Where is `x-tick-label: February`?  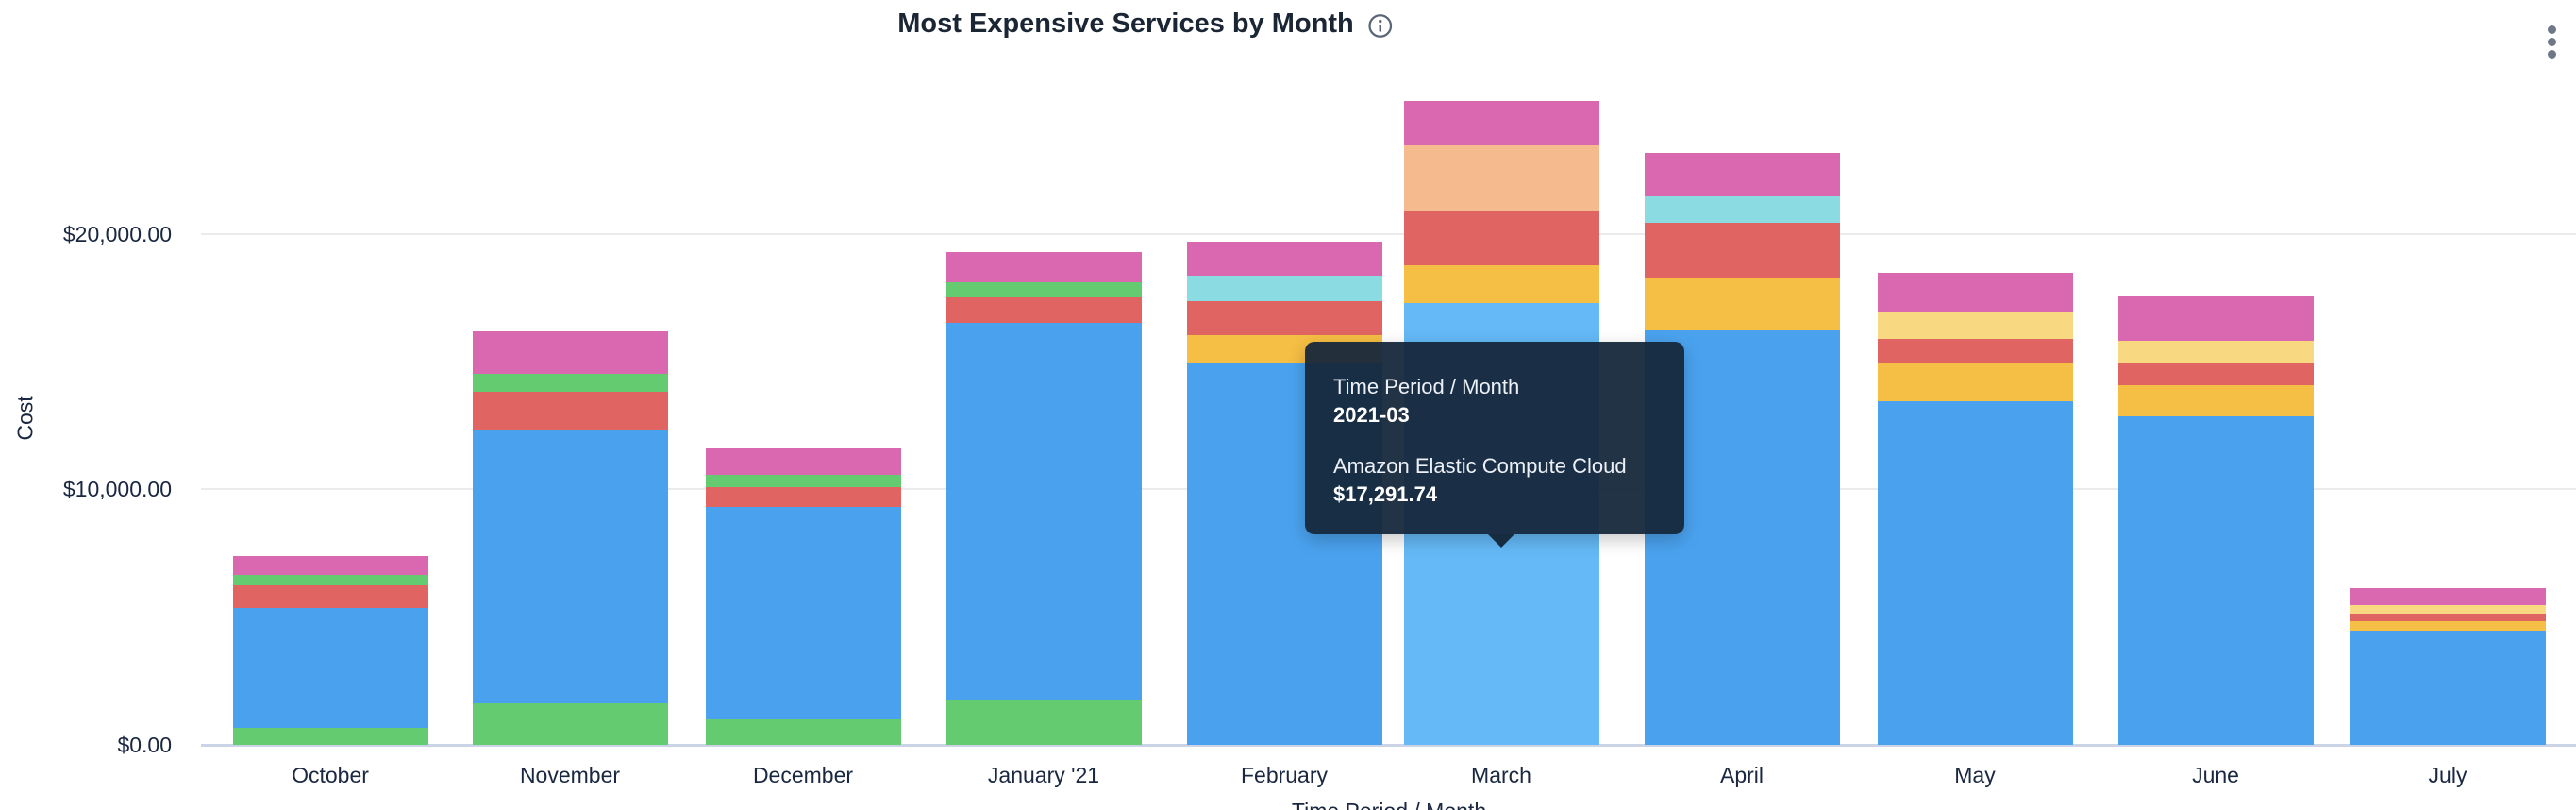 x-tick-label: February is located at coordinates (1284, 775).